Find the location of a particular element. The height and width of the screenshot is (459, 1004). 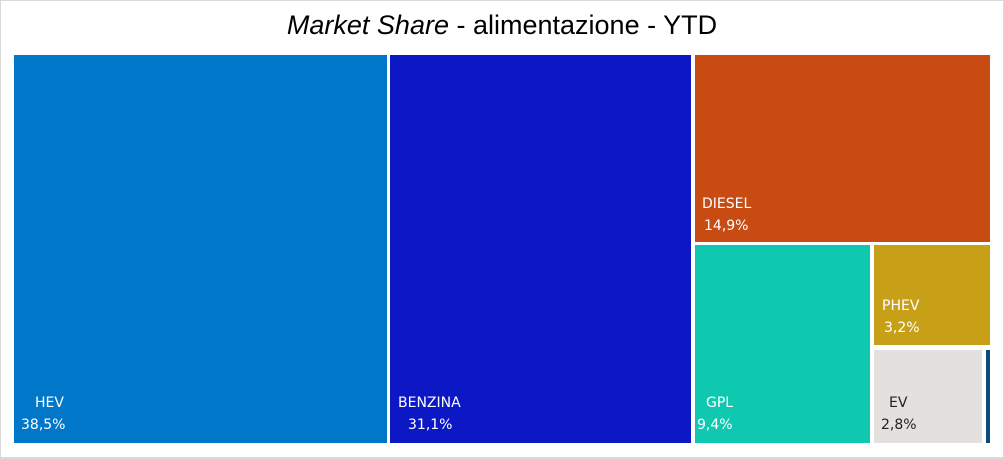

chart-title: Market Share - alimentazione - YTD is located at coordinates (502, 25).